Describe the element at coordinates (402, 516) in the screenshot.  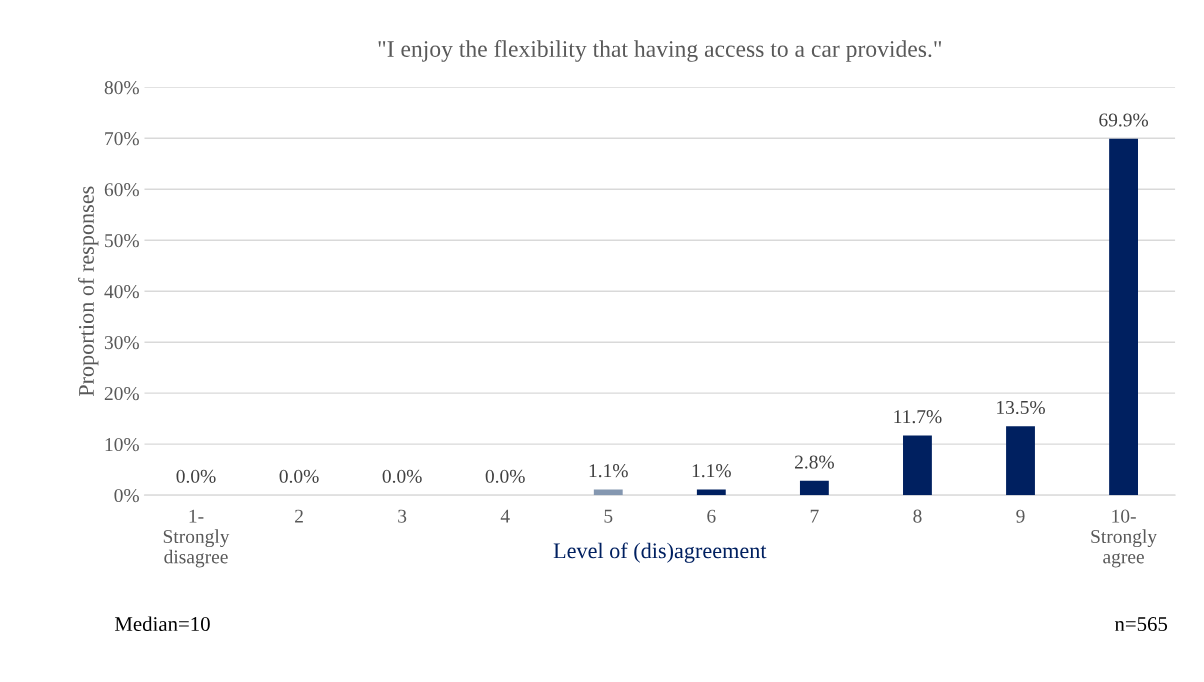
I see `x-tick-label: 3` at that location.